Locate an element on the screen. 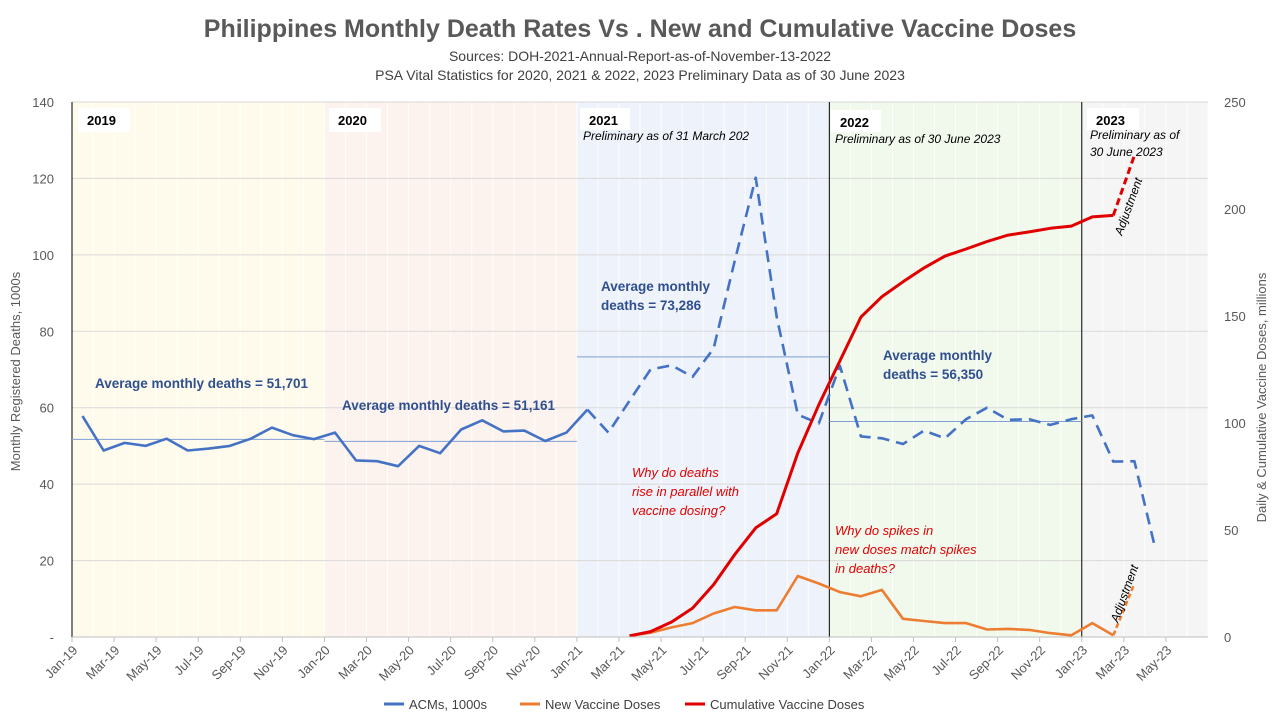 The width and height of the screenshot is (1280, 720). period-note-2023-line: 30 June 2023 is located at coordinates (1126, 152).